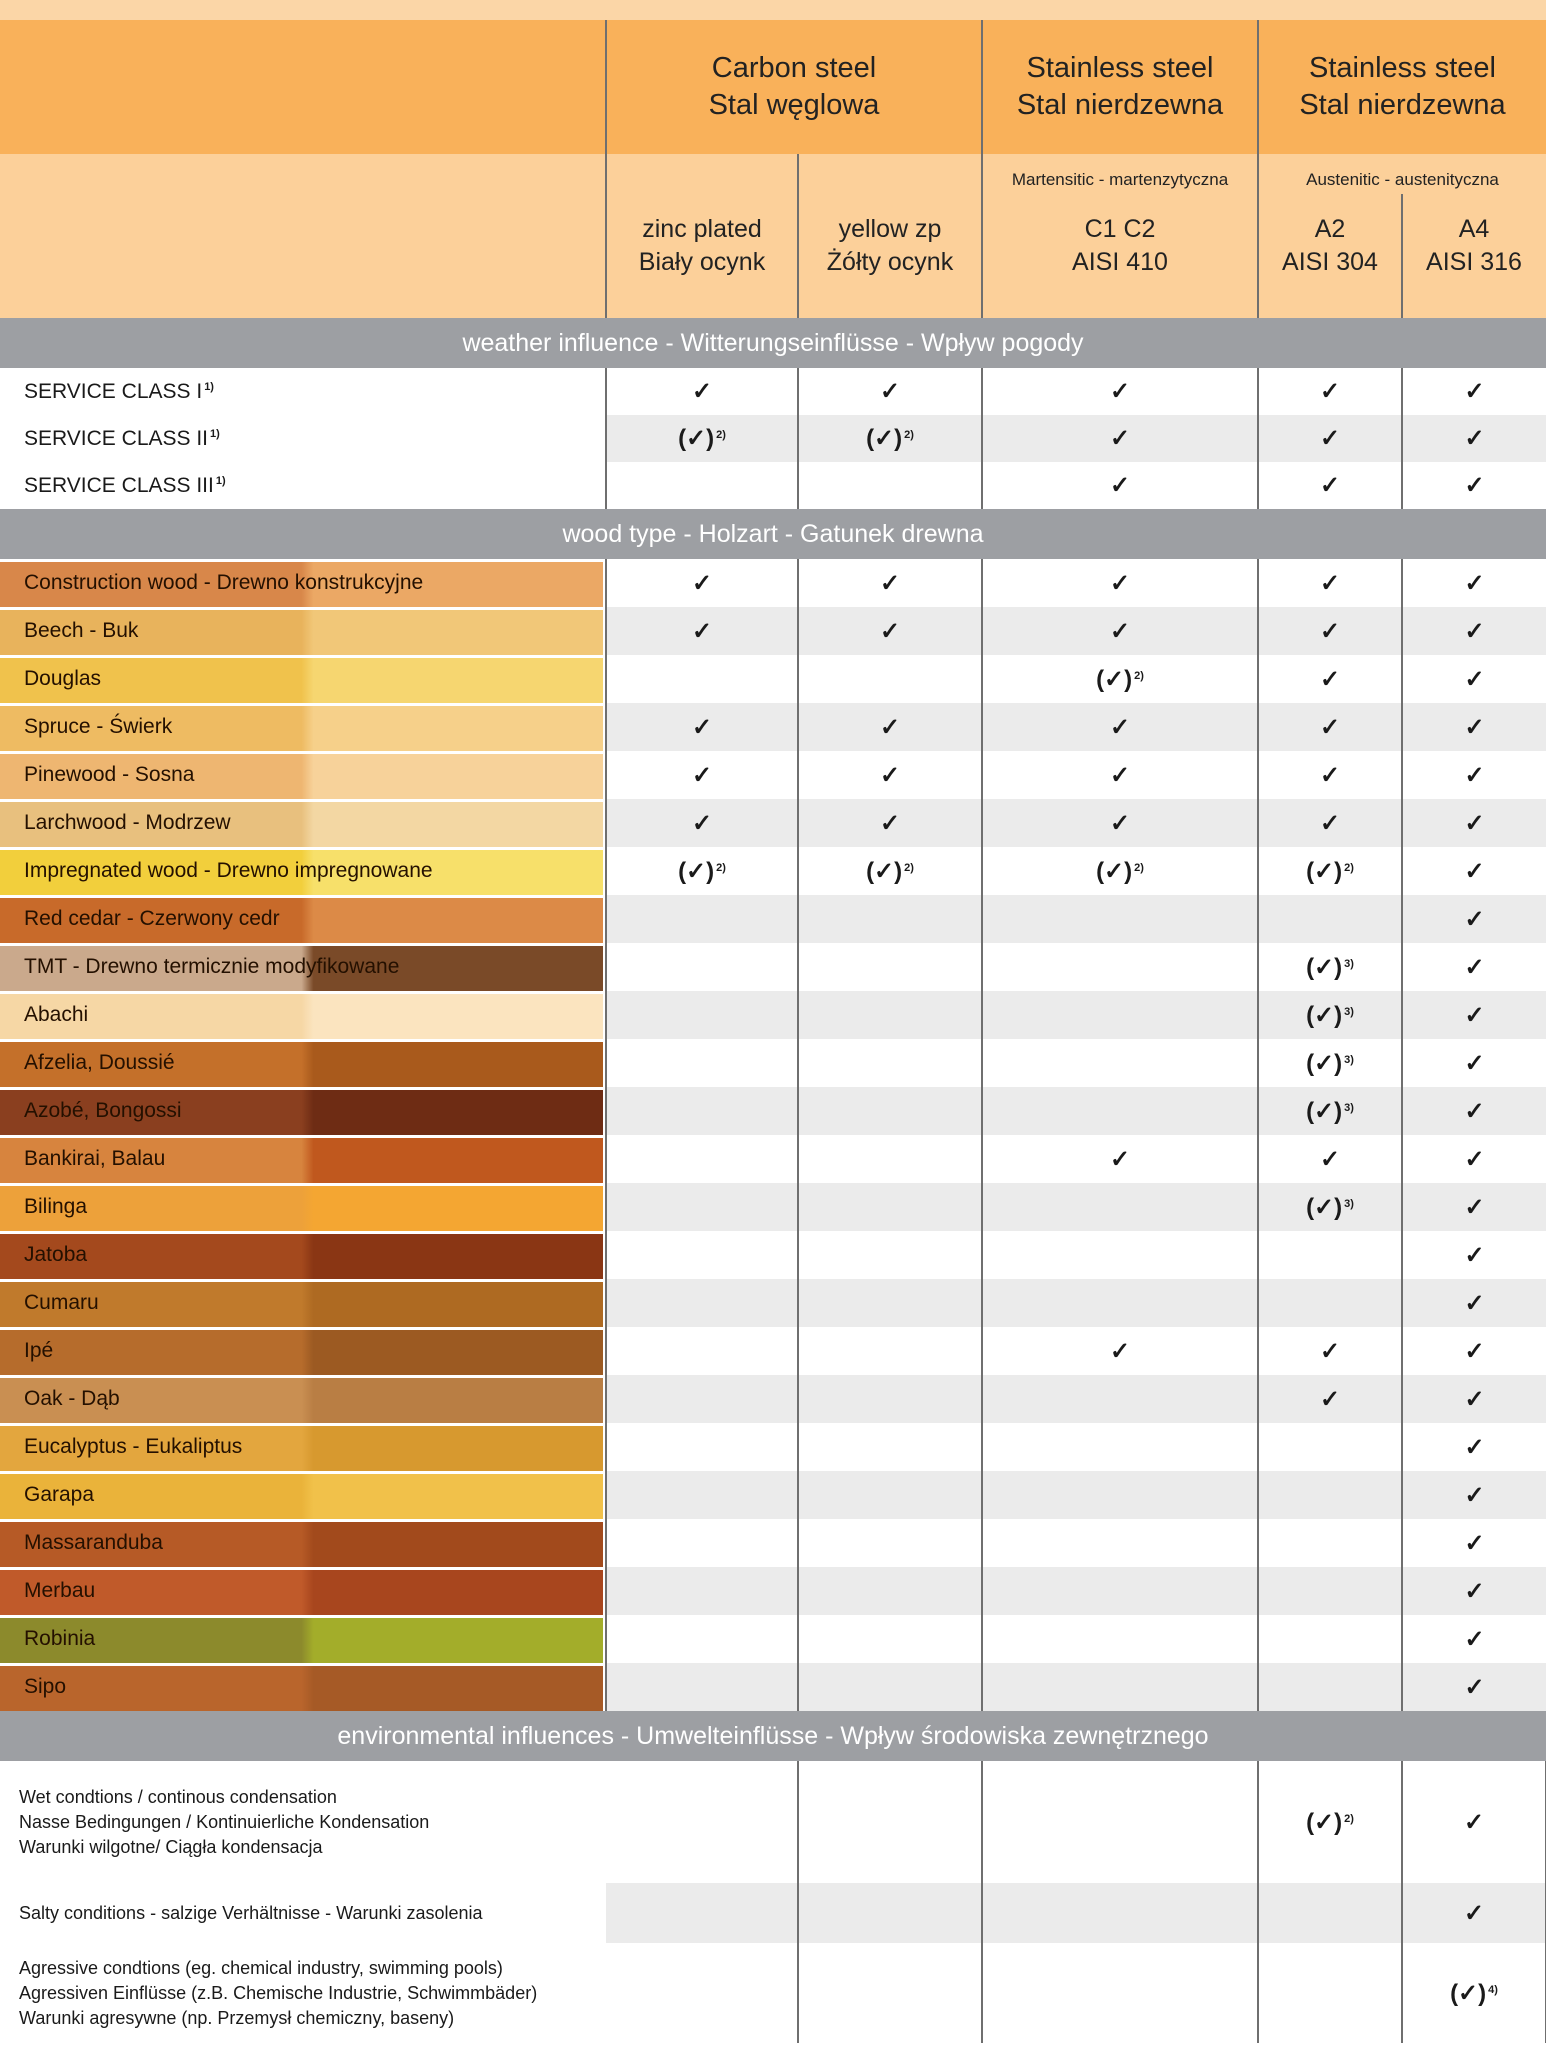  What do you see at coordinates (701, 236) in the screenshot?
I see `header-col-zinc: zinc plated Biały ocynk` at bounding box center [701, 236].